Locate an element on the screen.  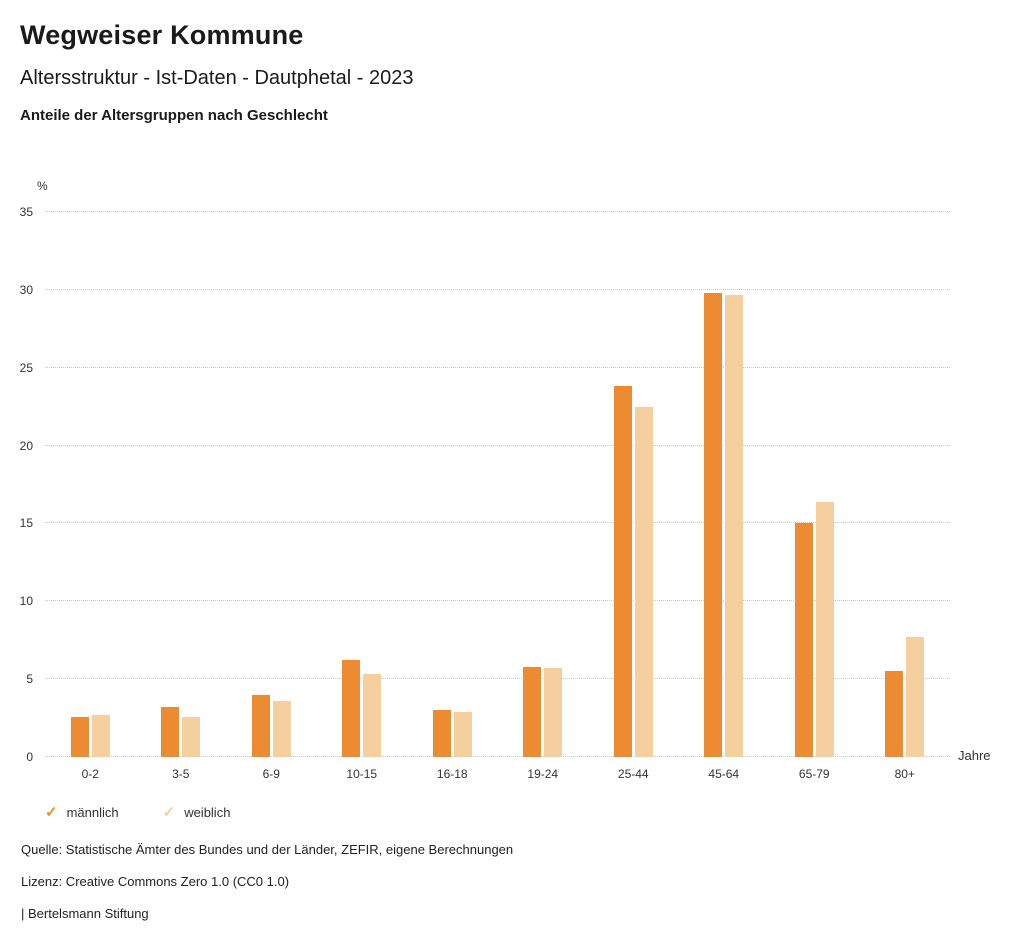
y-tick-label-10: 10 is located at coordinates (26, 601).